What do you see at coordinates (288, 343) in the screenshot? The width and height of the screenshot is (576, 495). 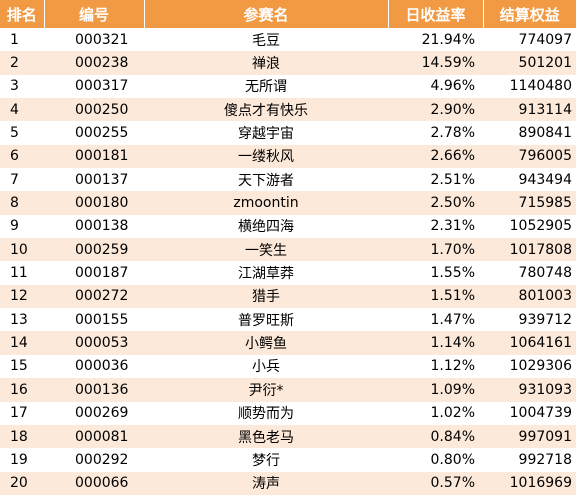 I see `table-row: 14 000053 小鳄鱼 1.14% 1064161` at bounding box center [288, 343].